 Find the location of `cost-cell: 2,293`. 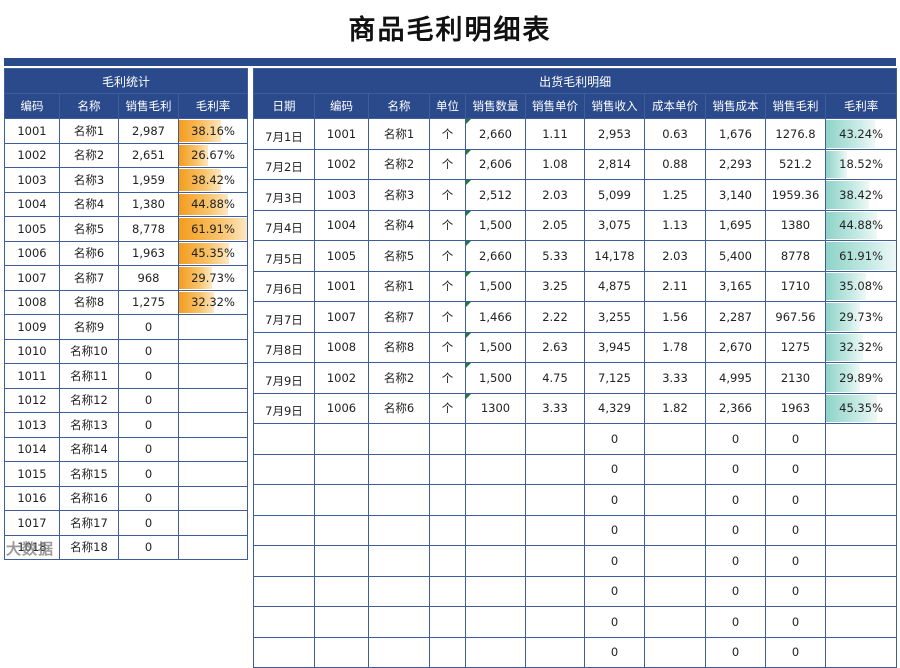

cost-cell: 2,293 is located at coordinates (735, 164).